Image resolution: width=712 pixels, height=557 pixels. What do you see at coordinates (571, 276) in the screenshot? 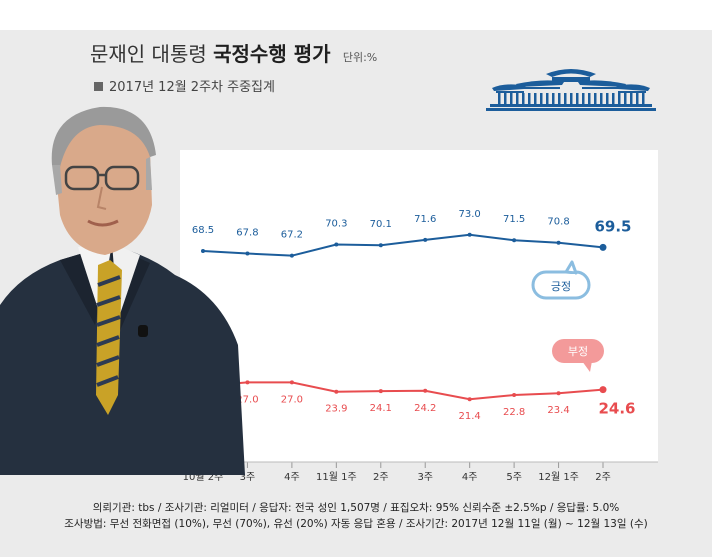
I see `positive-bubble-mask` at bounding box center [571, 276].